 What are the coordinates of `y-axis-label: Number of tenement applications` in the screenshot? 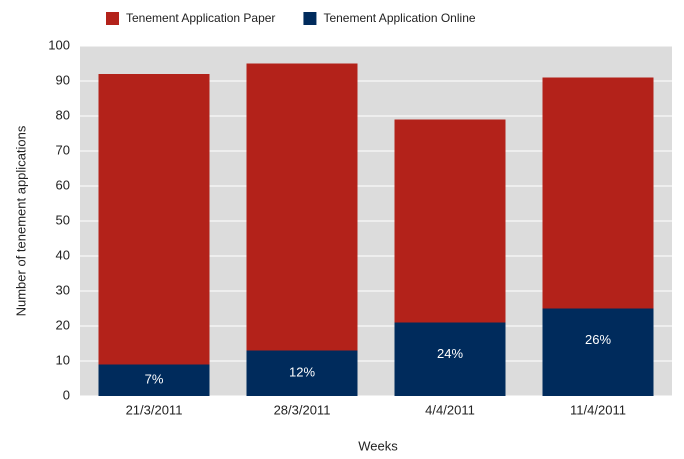 It's located at (20, 220).